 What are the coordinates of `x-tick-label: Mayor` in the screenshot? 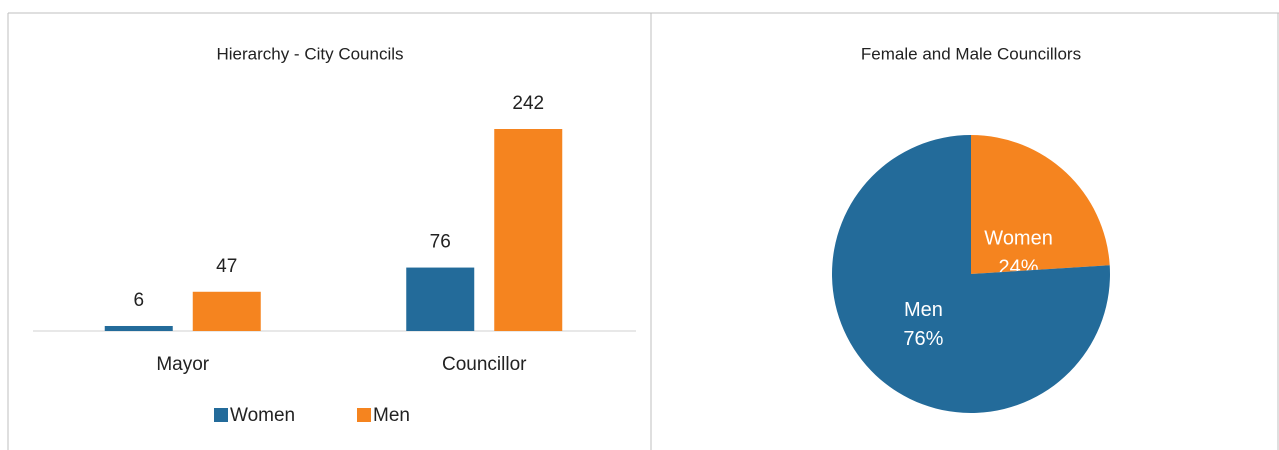 It's located at (182, 364).